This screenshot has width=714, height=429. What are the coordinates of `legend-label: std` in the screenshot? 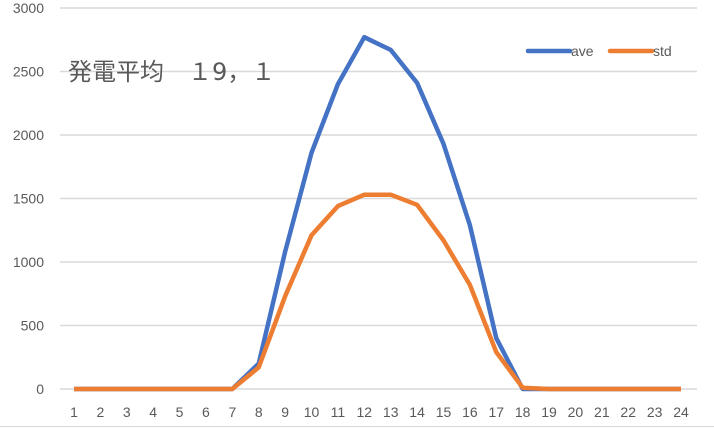 It's located at (662, 51).